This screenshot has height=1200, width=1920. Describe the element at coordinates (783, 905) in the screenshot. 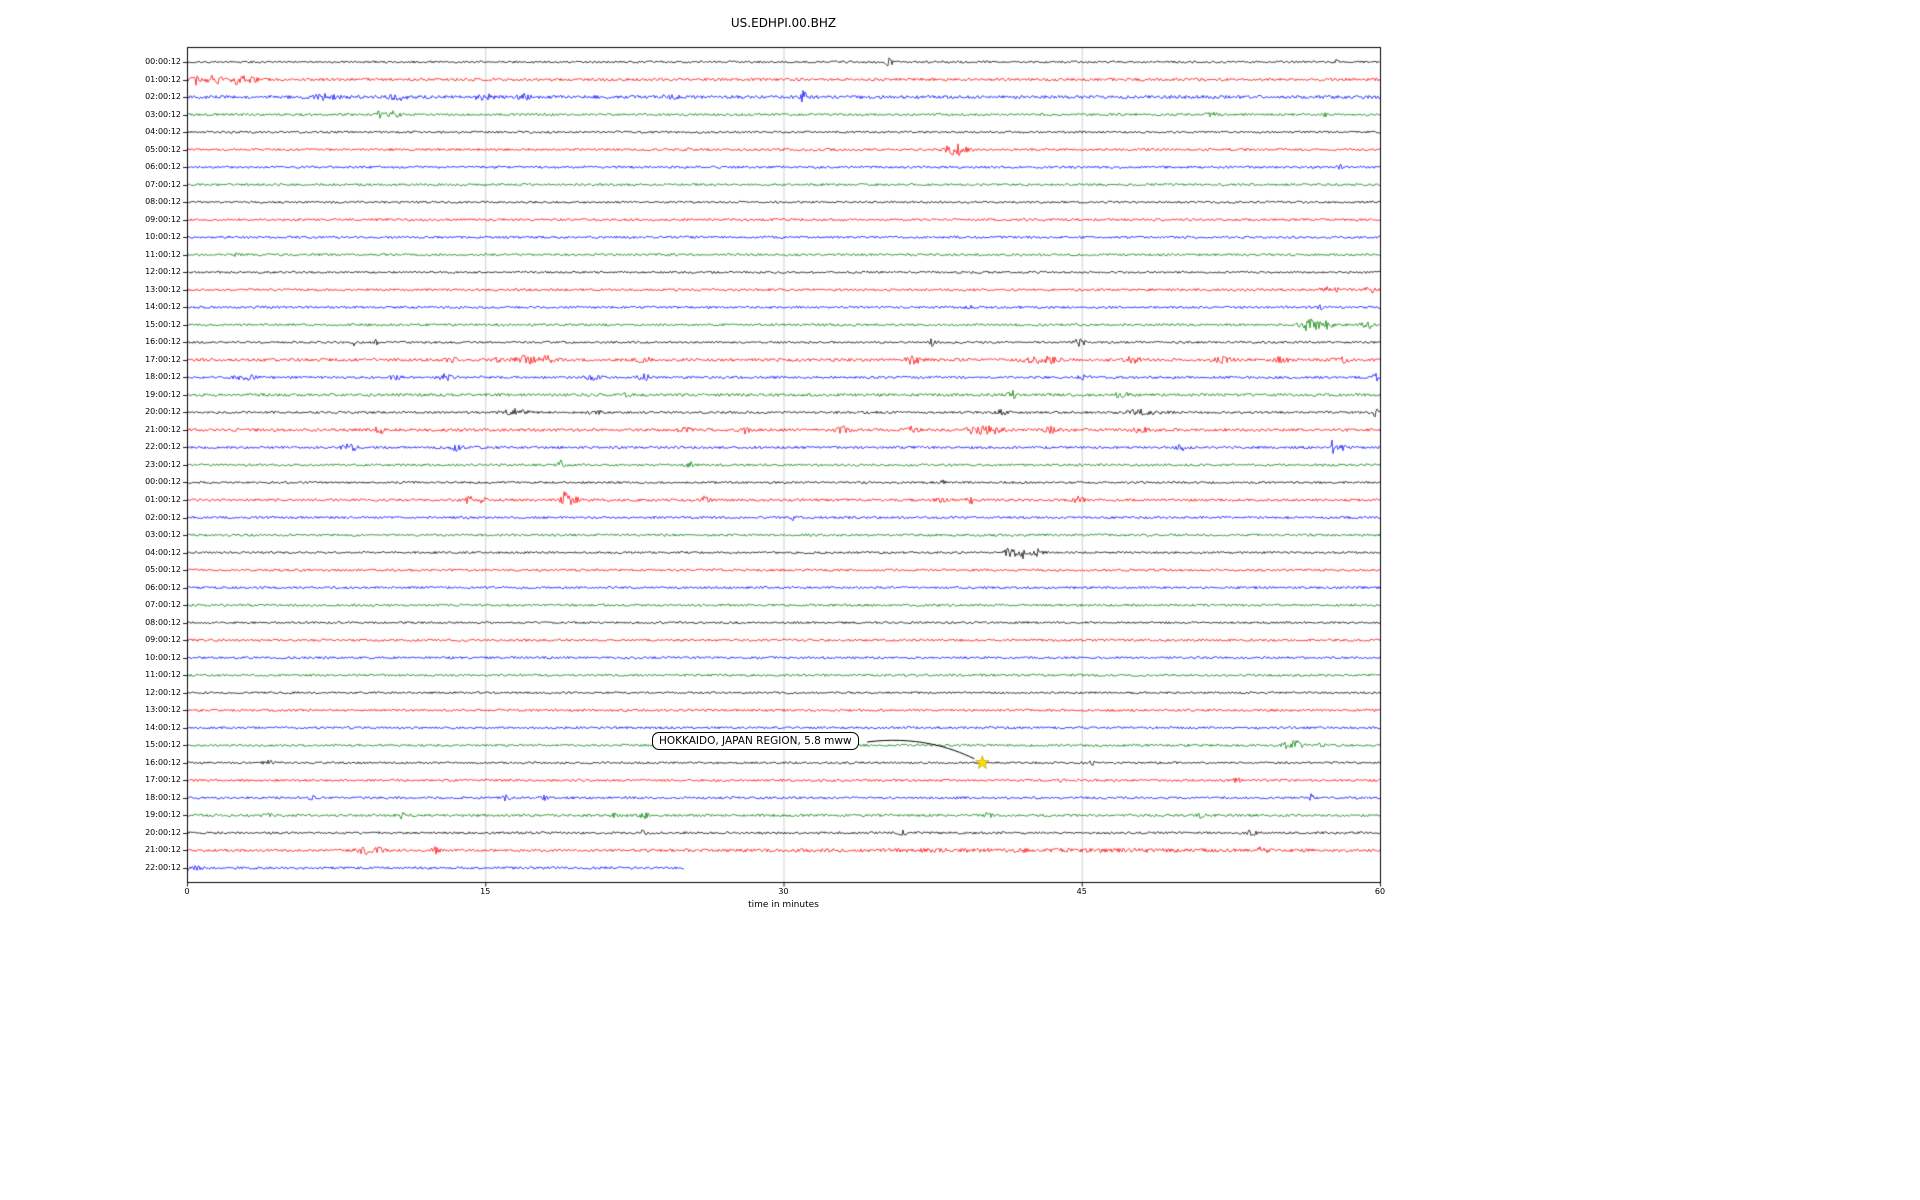

I see `x-axis-label: time in minutes` at that location.